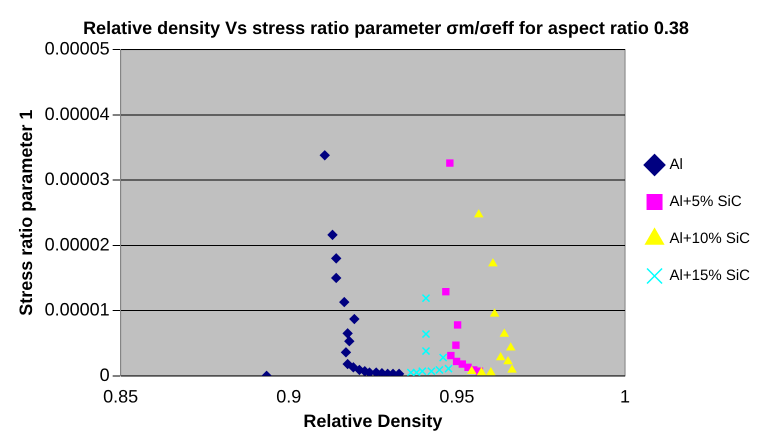  What do you see at coordinates (120, 396) in the screenshot?
I see `x-tick-label: 0.85` at bounding box center [120, 396].